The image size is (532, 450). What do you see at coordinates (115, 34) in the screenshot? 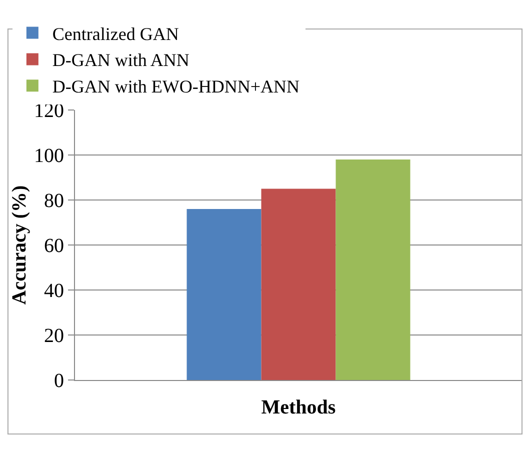
I see `legend-label: Centralized GAN` at bounding box center [115, 34].